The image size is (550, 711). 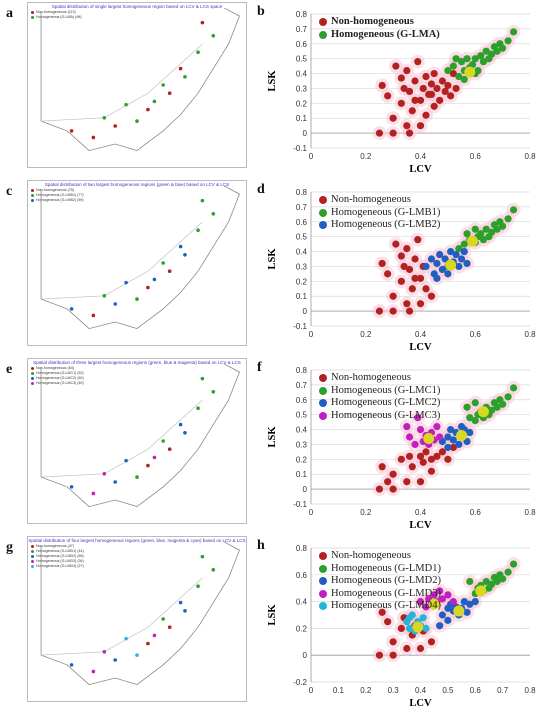 What do you see at coordinates (57, 373) in the screenshot?
I see `map-legend-item: Homogeneous (G-LMC1) (52)` at bounding box center [57, 373].